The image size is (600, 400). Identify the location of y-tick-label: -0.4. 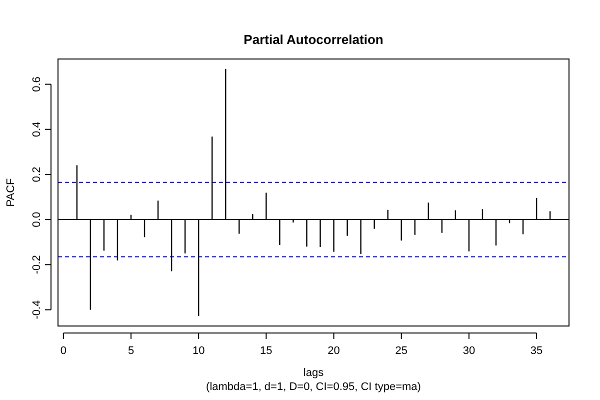
(37, 310).